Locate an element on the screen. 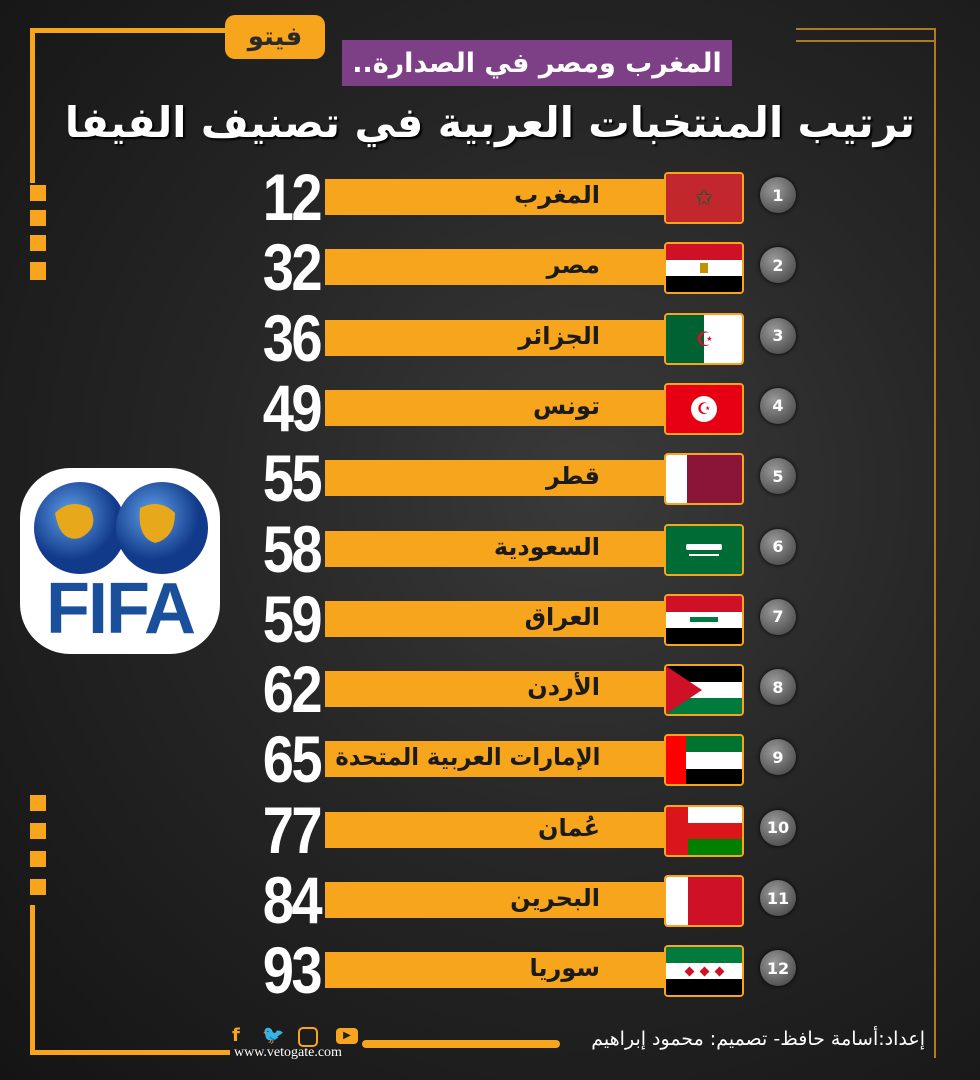  country-box: الإمارات العربية المتحدة is located at coordinates (465, 759).